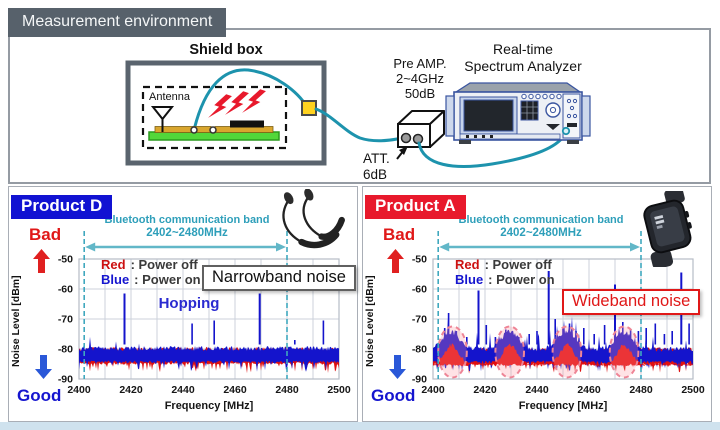 This screenshot has height=430, width=720. I want to click on product-a-title: Product A, so click(415, 207).